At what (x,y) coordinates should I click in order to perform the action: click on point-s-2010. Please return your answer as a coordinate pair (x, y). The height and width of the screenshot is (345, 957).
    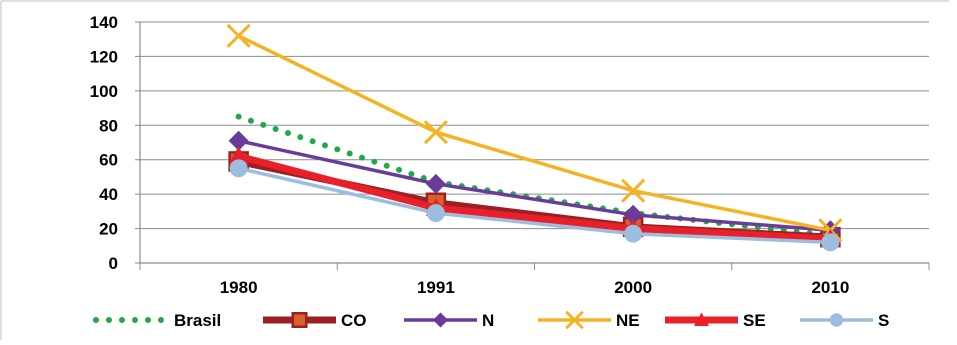
    Looking at the image, I should click on (830, 242).